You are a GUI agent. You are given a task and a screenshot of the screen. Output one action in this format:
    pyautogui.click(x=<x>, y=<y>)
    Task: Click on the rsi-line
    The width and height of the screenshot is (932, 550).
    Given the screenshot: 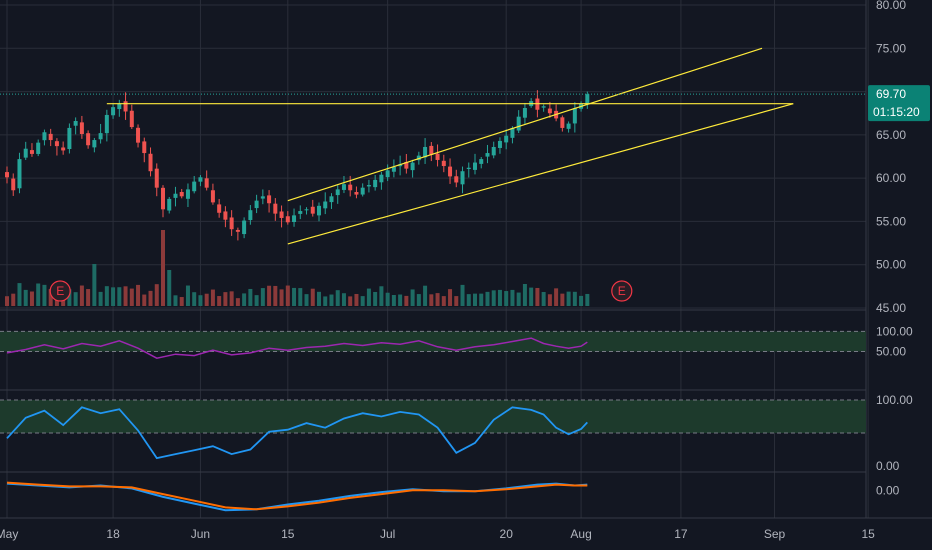 What is the action you would take?
    pyautogui.click(x=297, y=348)
    